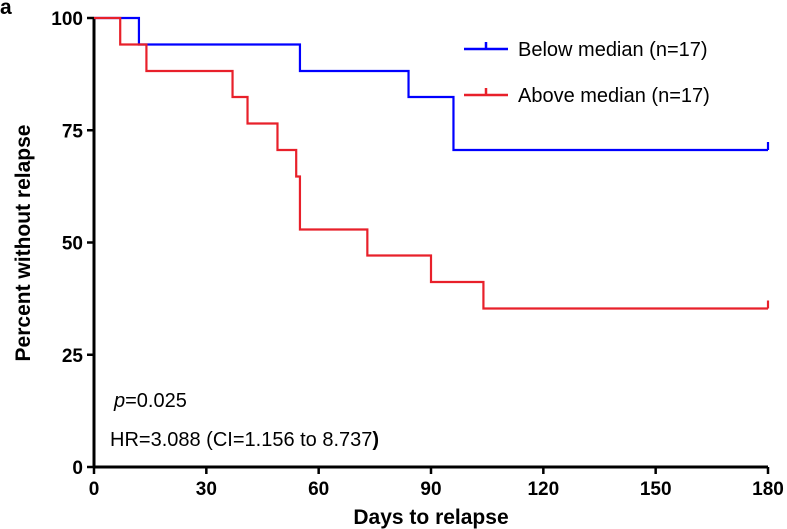  Describe the element at coordinates (768, 489) in the screenshot. I see `x-tick-label: 180` at that location.